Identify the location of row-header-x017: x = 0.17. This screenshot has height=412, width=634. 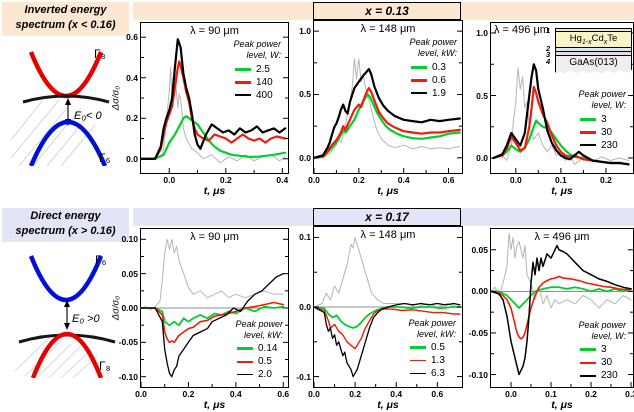
(387, 217).